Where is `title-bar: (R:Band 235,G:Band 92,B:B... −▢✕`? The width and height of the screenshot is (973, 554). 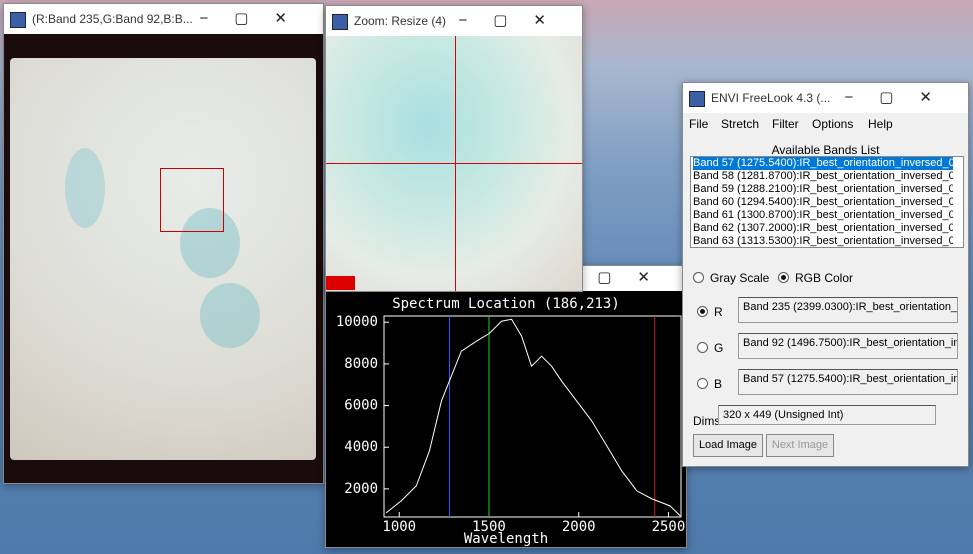 title-bar: (R:Band 235,G:Band 92,B:B... −▢✕ is located at coordinates (163, 19).